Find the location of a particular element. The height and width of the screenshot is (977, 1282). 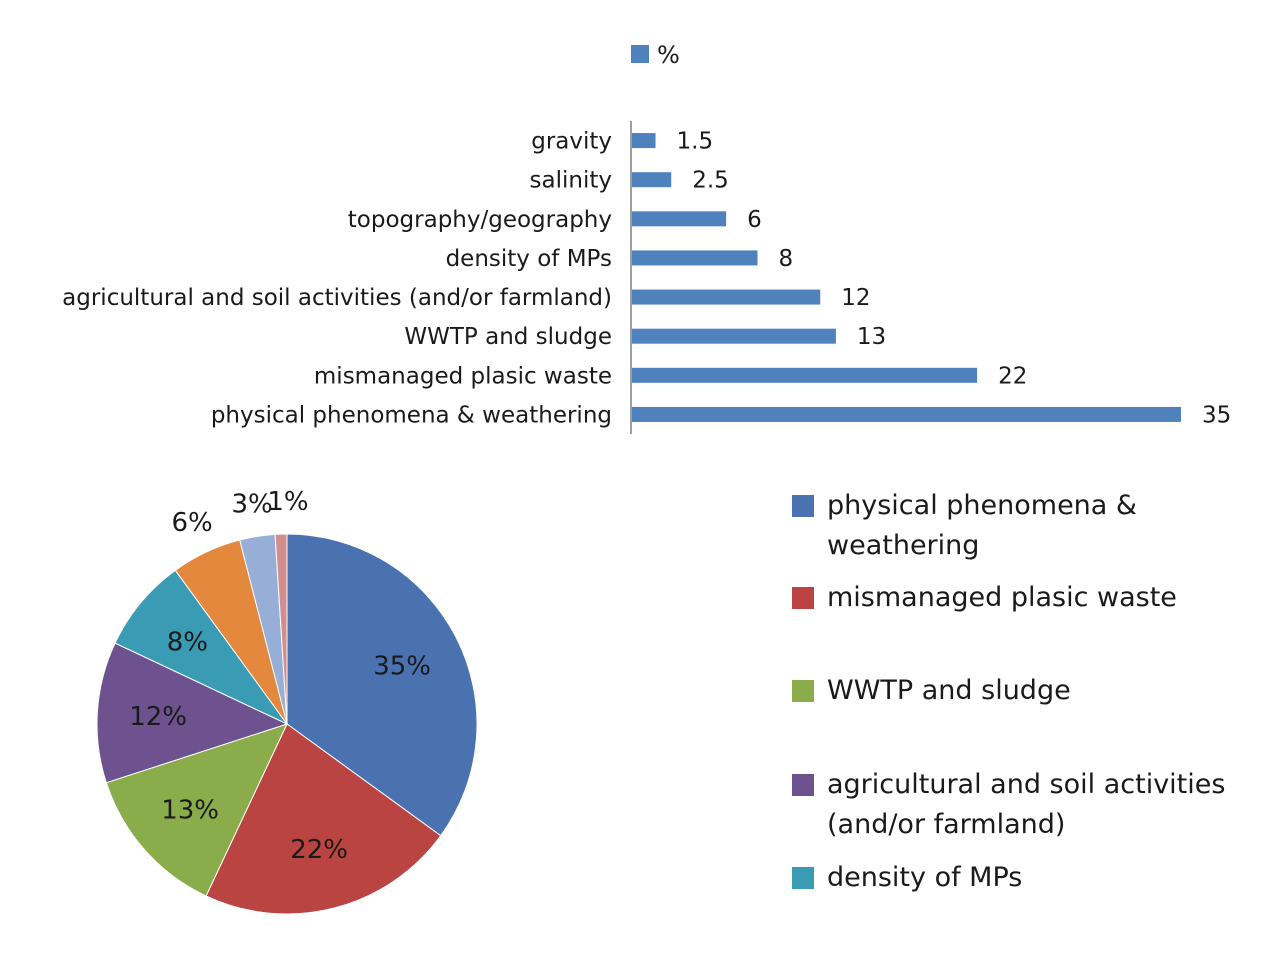

pie-legend-item: mismanaged plasic waste is located at coordinates (1019, 598).